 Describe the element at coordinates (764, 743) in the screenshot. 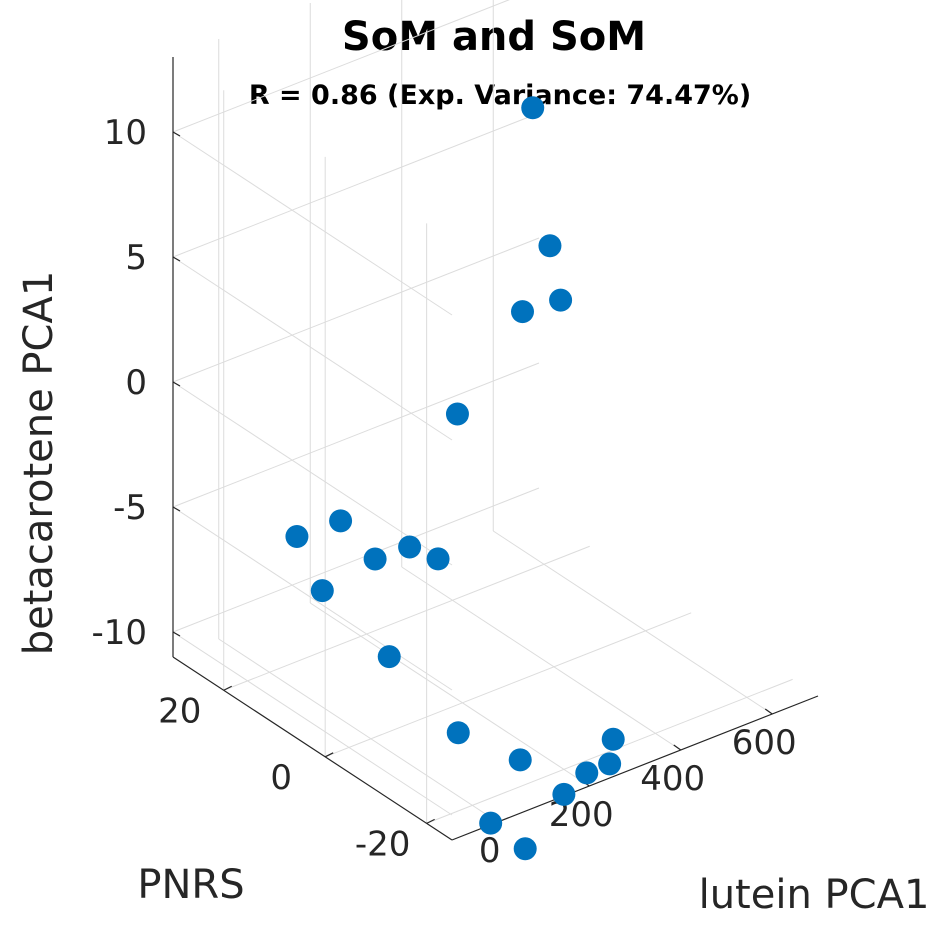

I see `x-tick-label: 600` at that location.